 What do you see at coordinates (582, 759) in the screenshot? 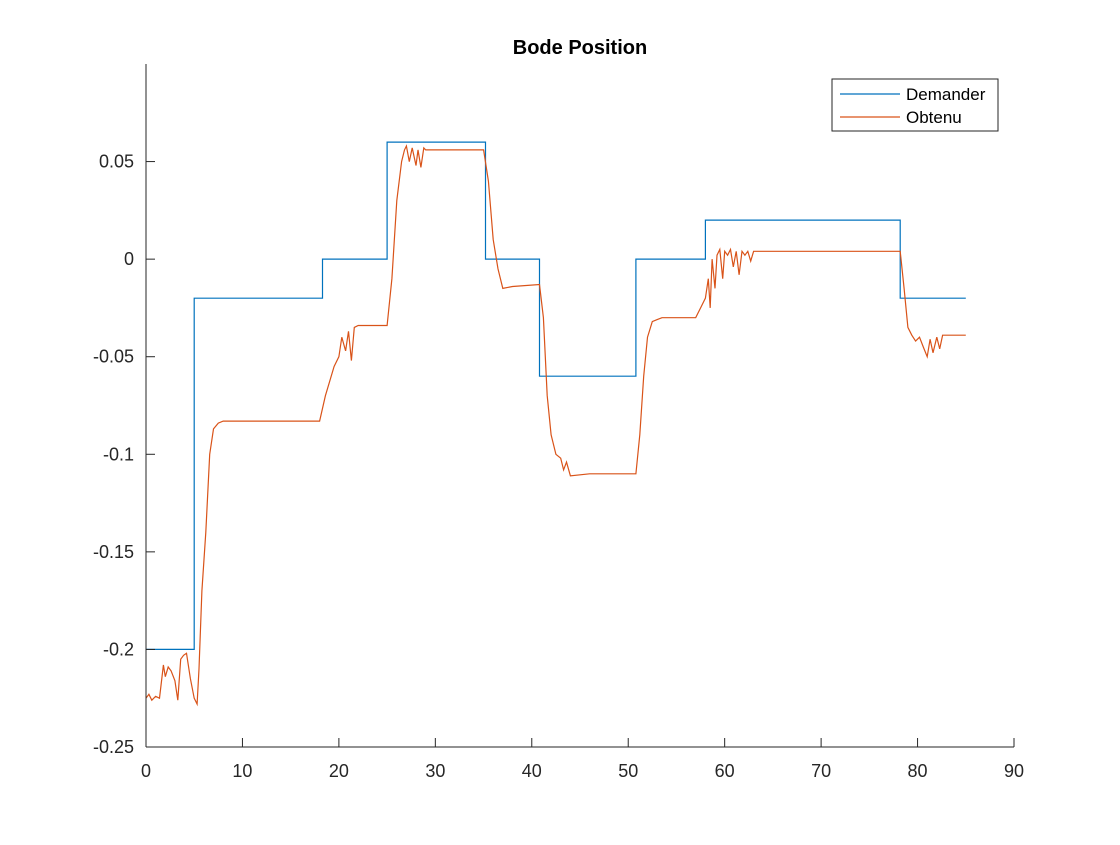
I see `x-axis-ticks: 0 10 20 30 40 50 60 70 80 90` at bounding box center [582, 759].